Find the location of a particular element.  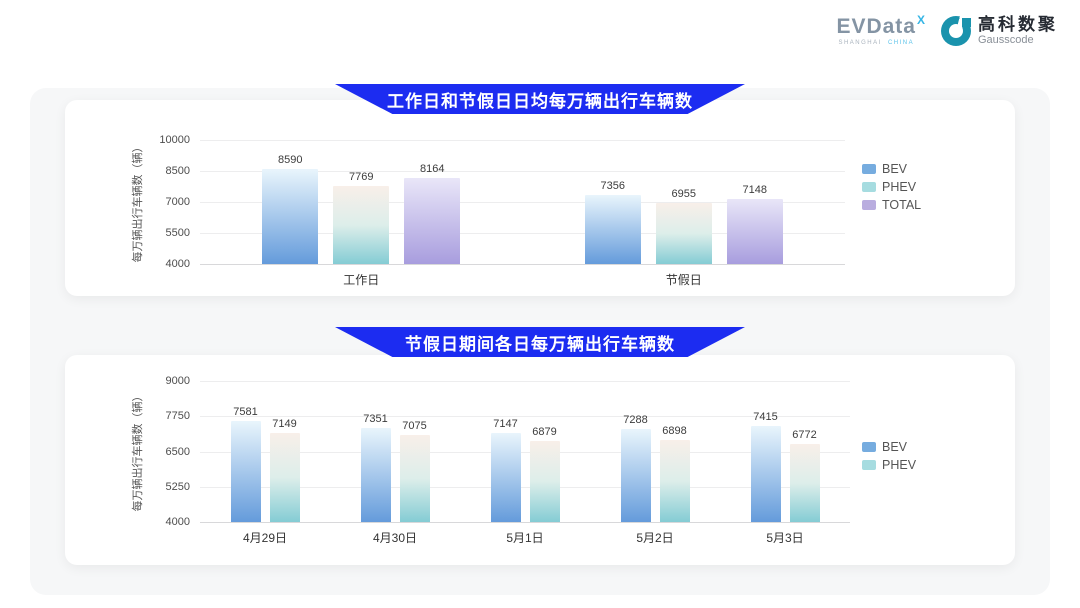

x-category-label: 5月2日 is located at coordinates (655, 538).